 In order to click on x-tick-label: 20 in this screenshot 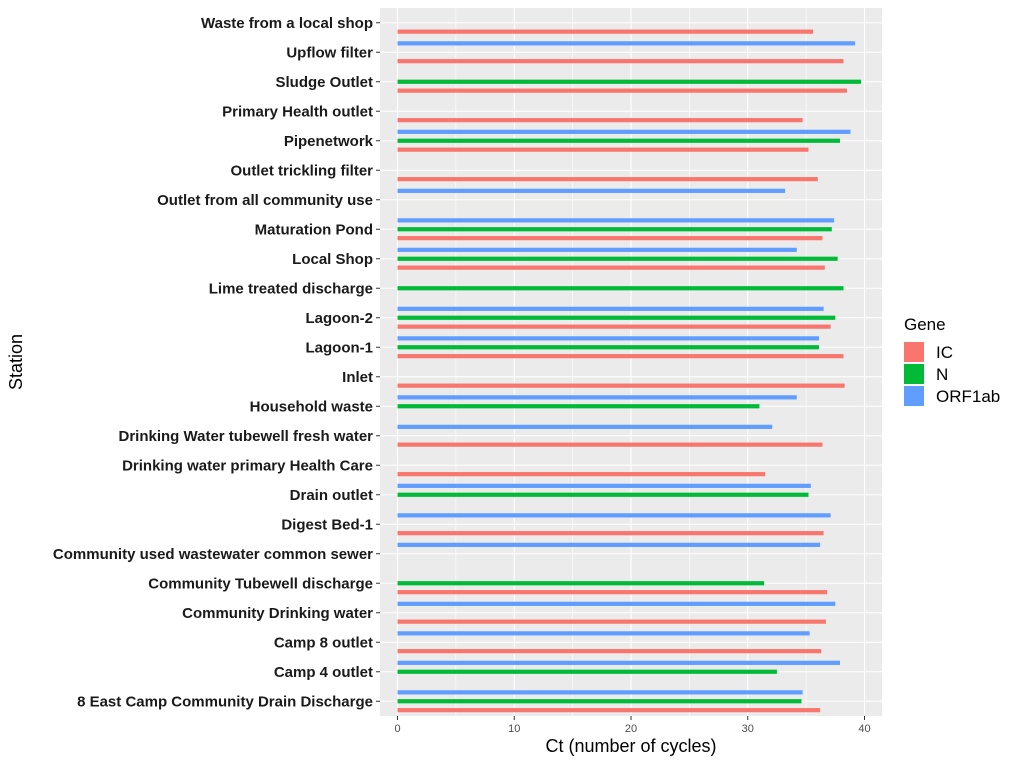, I will do `click(631, 729)`.